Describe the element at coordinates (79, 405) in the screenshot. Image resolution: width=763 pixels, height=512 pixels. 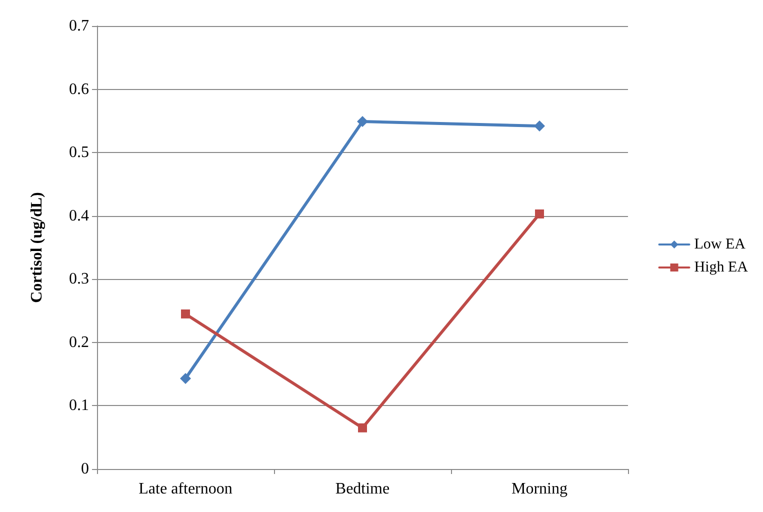
I see `y-tick-label: 0.1` at that location.